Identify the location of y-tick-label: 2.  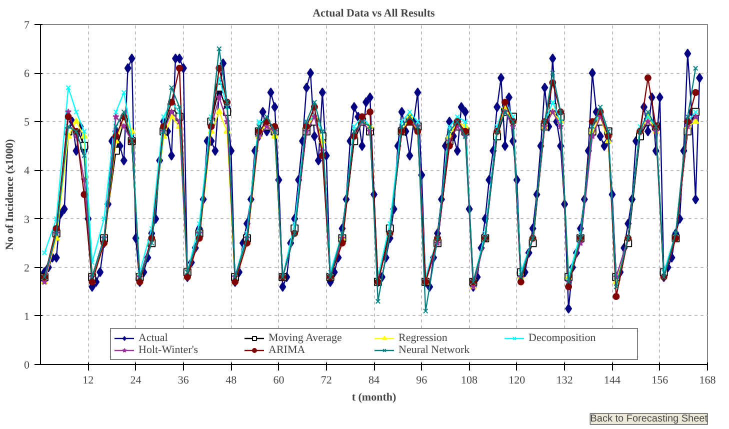
(27, 268).